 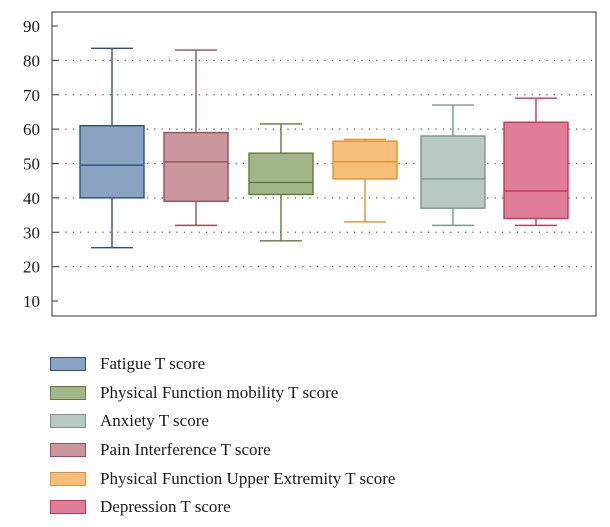 I want to click on legend-item: Depression T score, so click(x=320, y=507).